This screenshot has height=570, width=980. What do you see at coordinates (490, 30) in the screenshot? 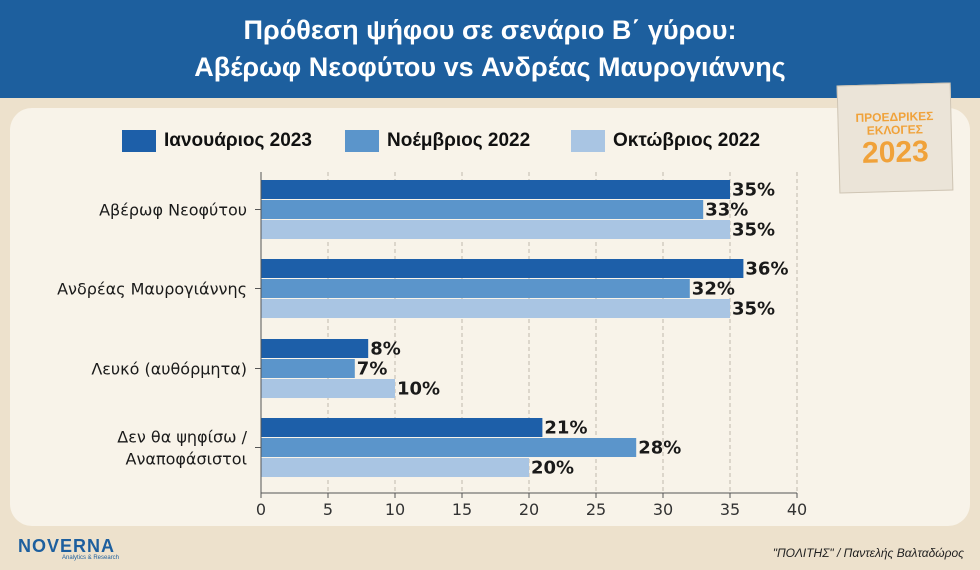
I see `title-line-1: Πρόθεση ψήφου σε σενάριο Β΄ γύρου:` at bounding box center [490, 30].